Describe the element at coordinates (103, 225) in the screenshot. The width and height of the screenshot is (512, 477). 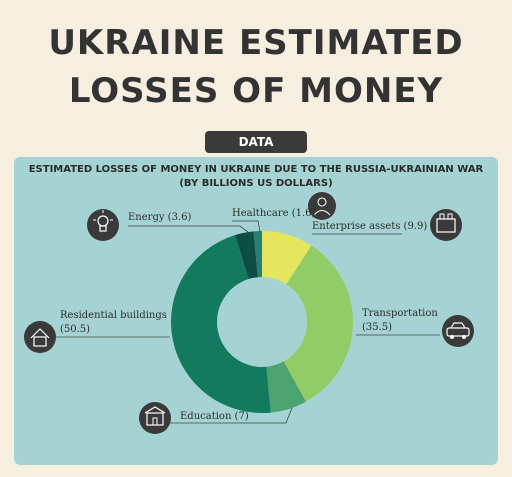
I see `lightbulb-icon` at that location.